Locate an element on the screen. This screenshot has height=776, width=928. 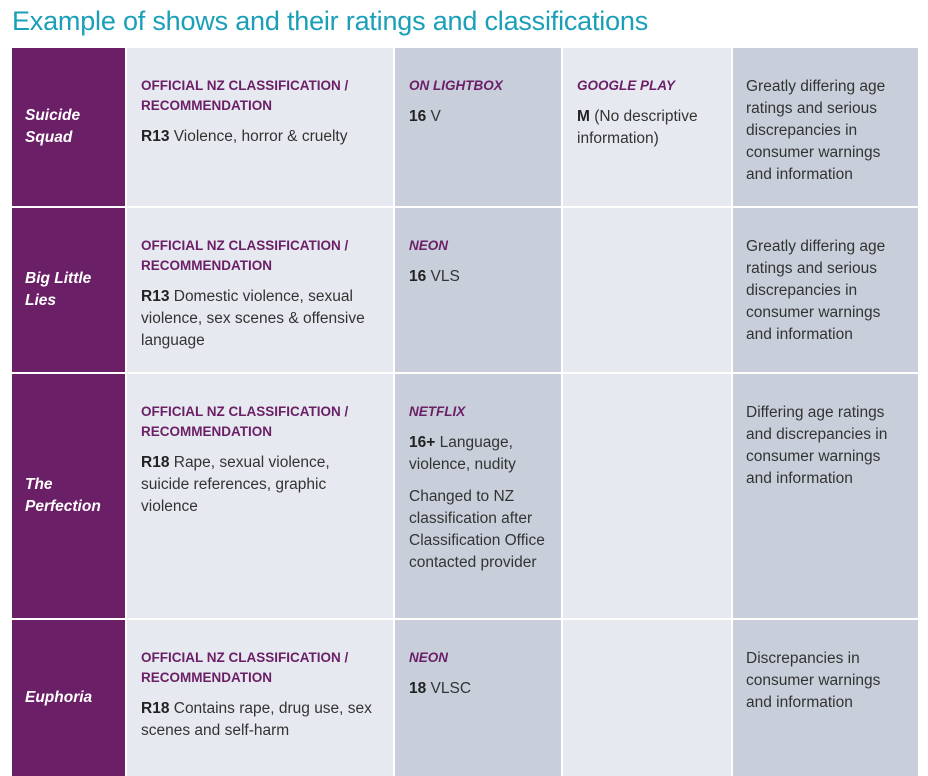
rating-description: Violence, horror & cruelty is located at coordinates (258, 136).